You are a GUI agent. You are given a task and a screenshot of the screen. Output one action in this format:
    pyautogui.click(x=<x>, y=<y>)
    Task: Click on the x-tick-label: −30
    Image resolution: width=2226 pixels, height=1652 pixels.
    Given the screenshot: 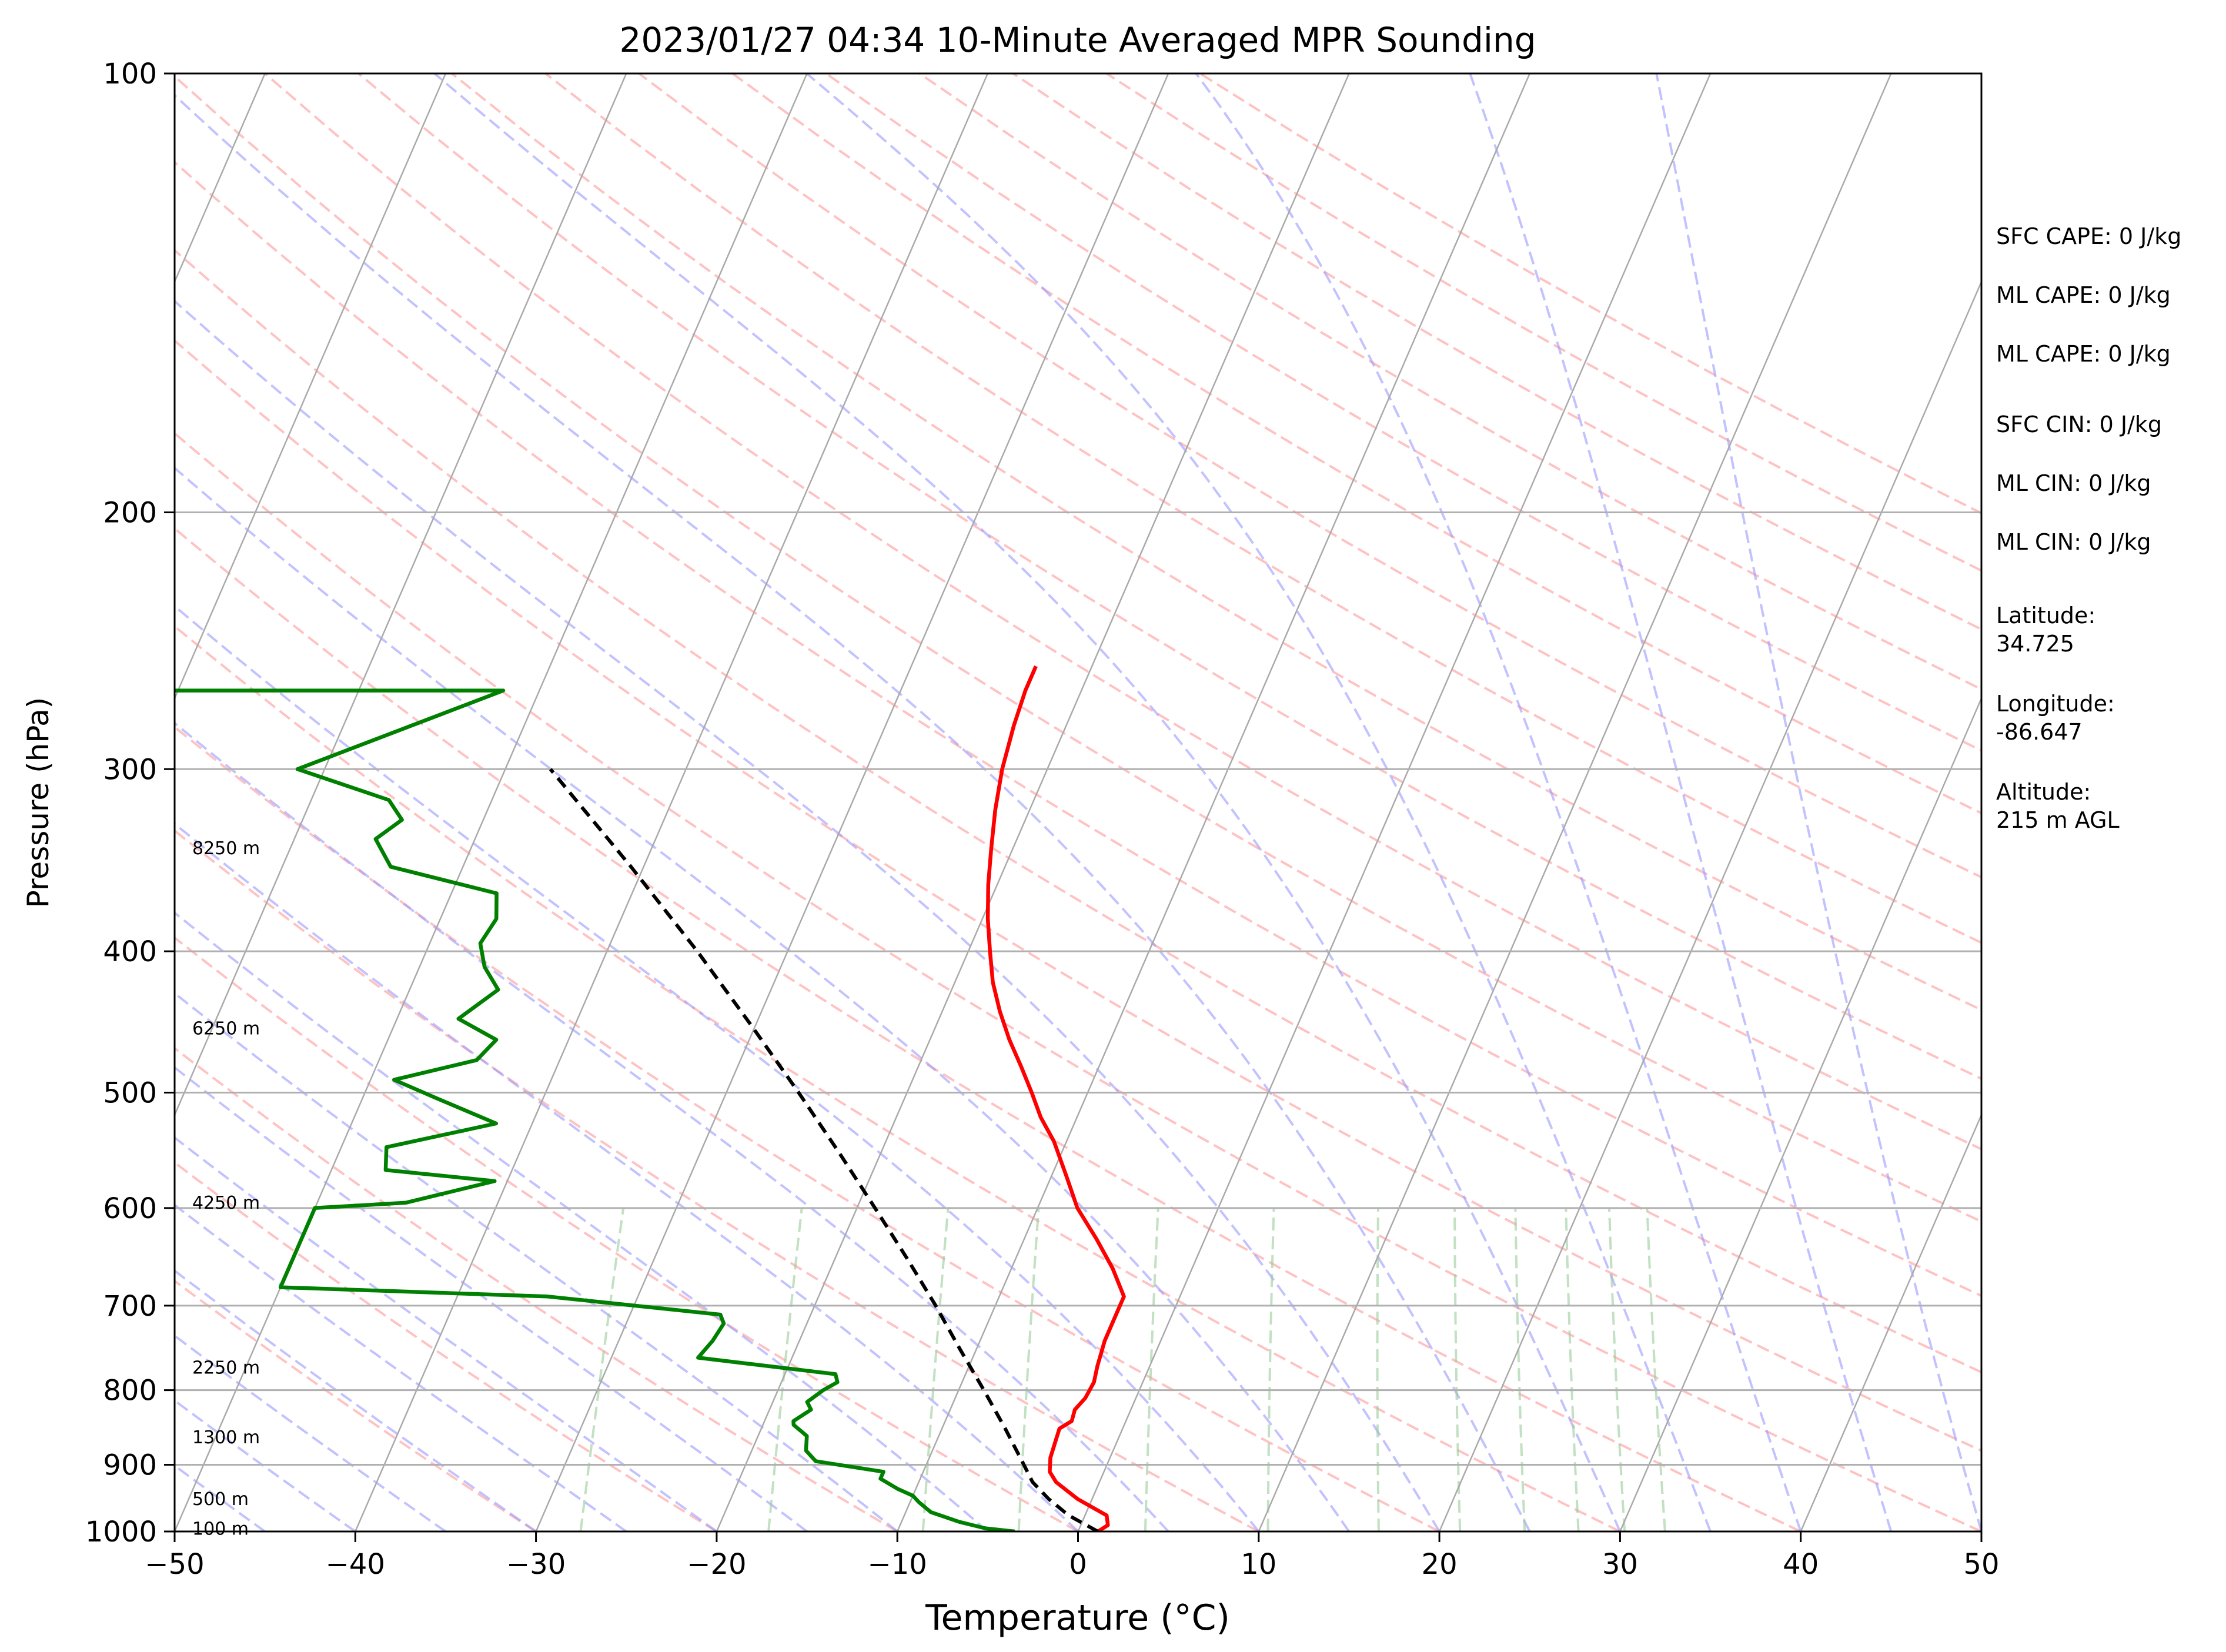 What is the action you would take?
    pyautogui.click(x=536, y=1564)
    